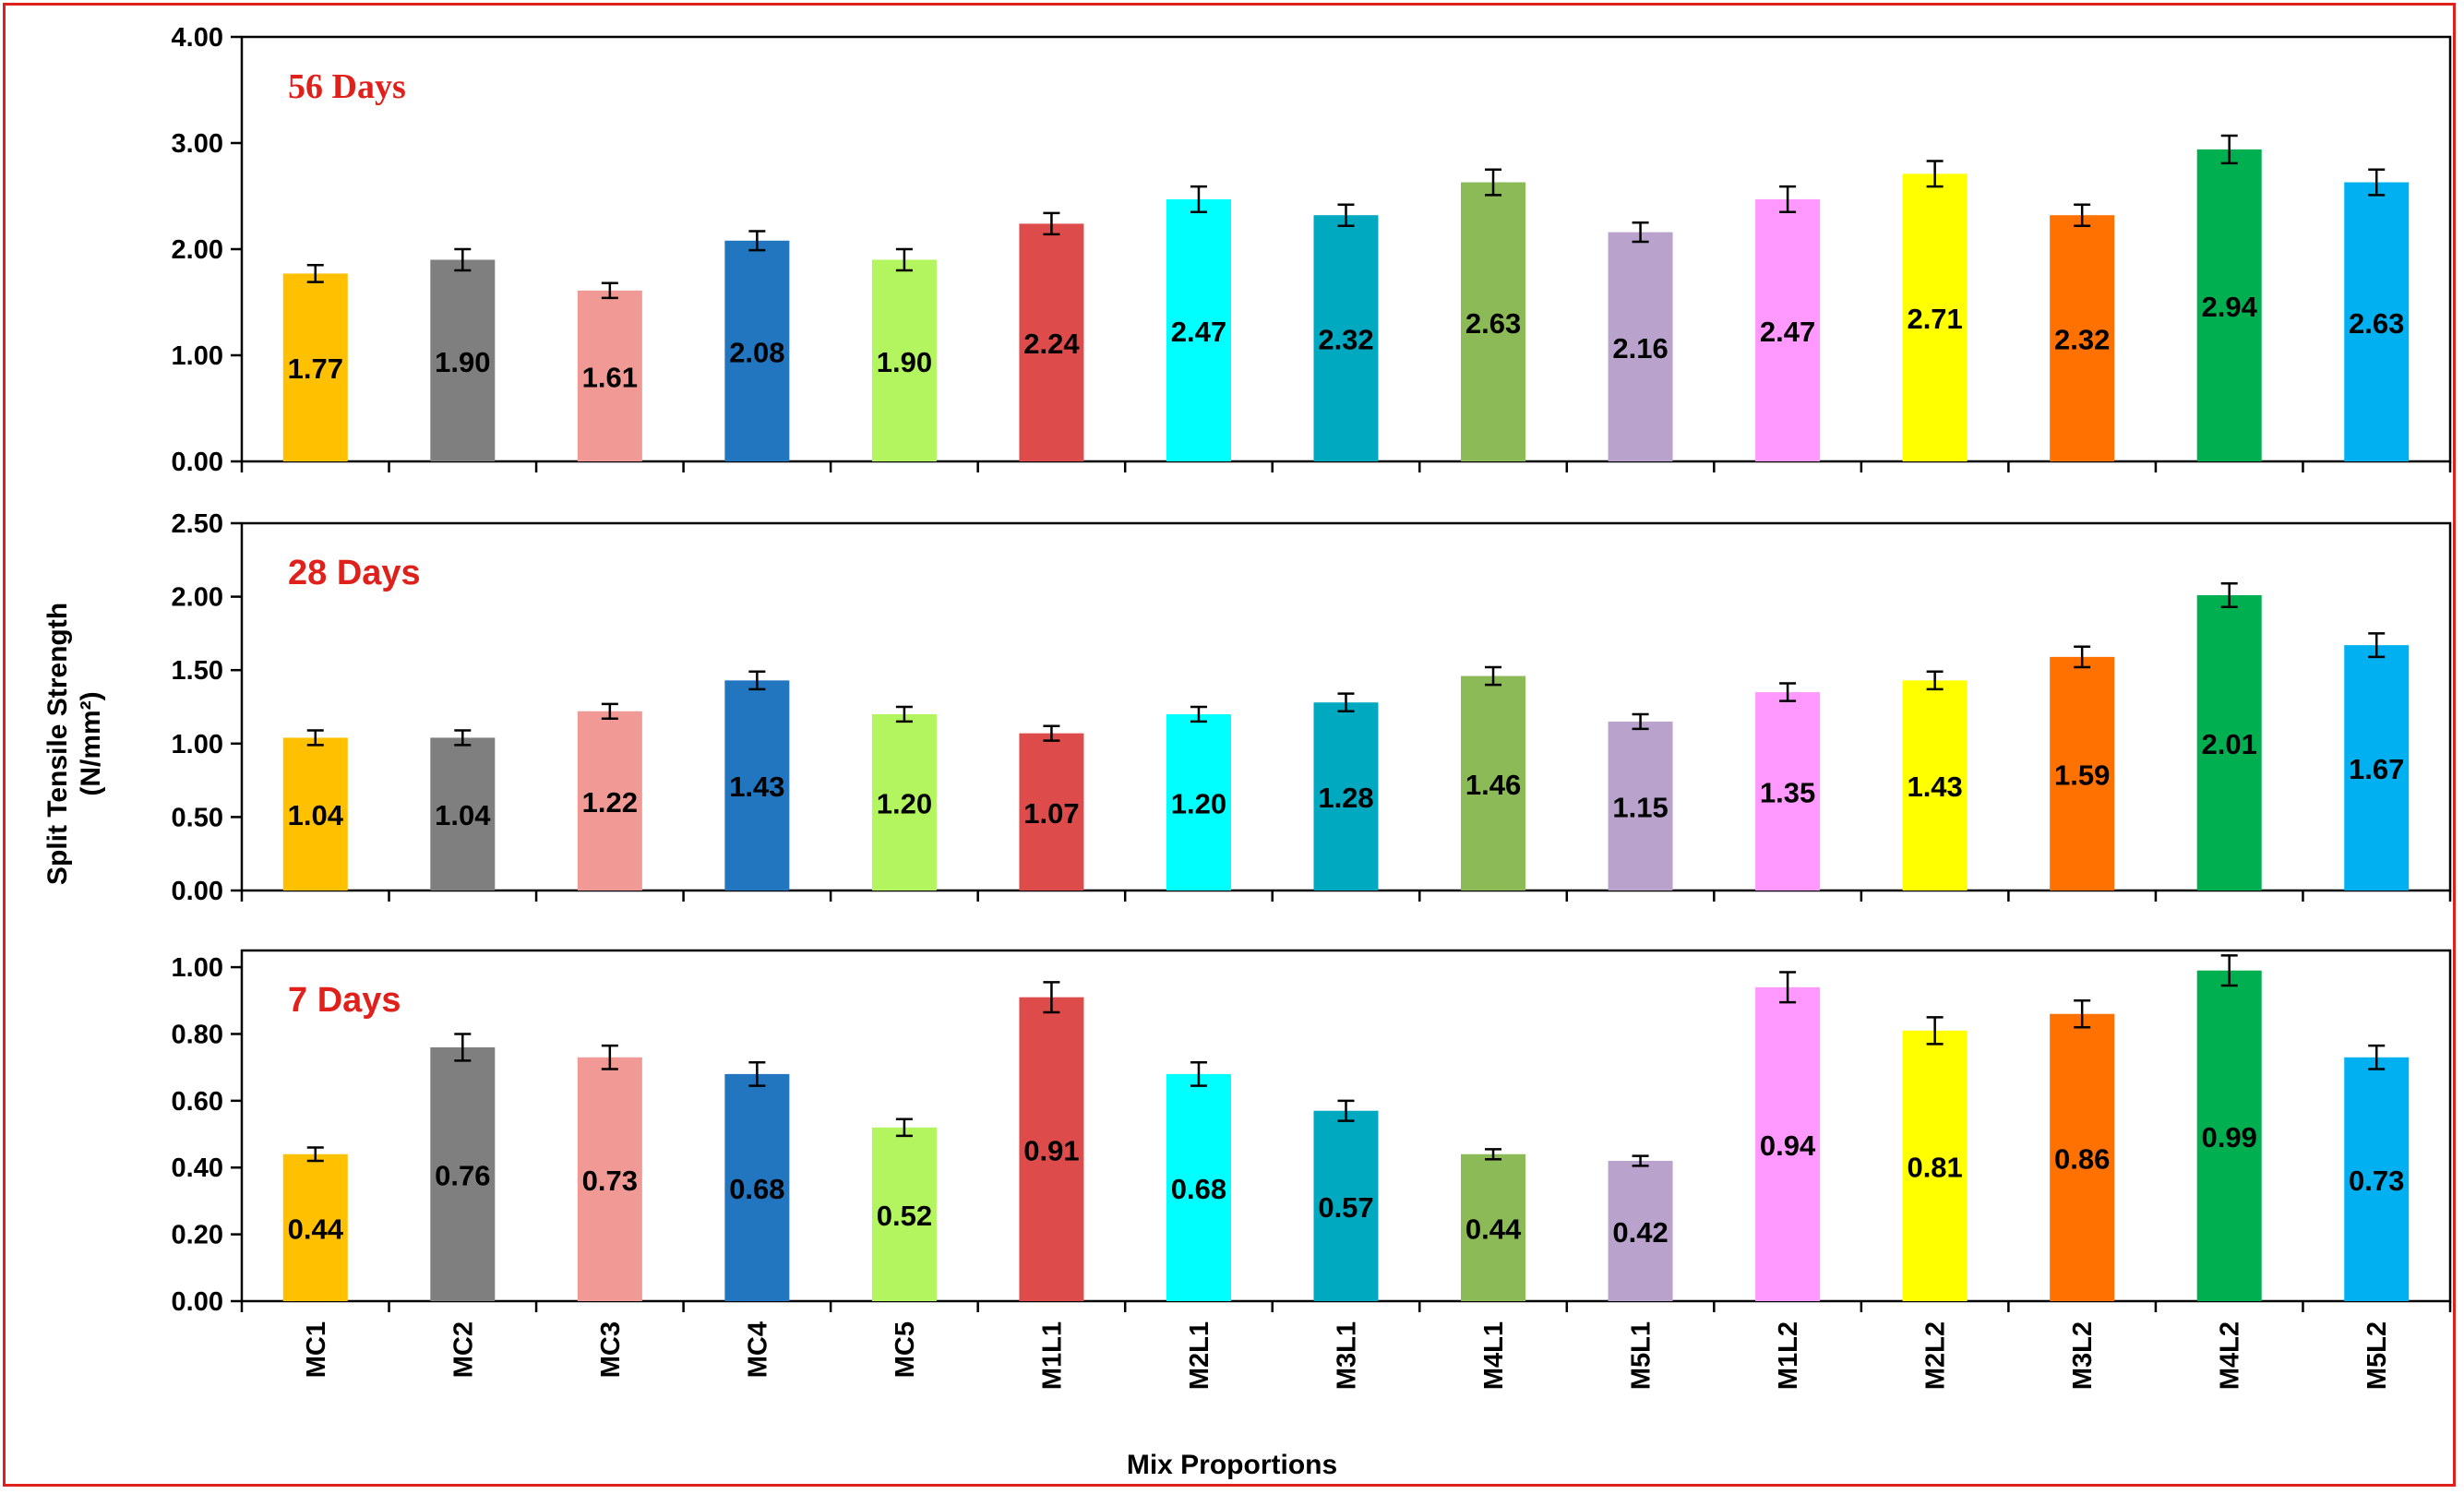 The height and width of the screenshot is (1494, 2464). I want to click on data-label: 1.22, so click(610, 802).